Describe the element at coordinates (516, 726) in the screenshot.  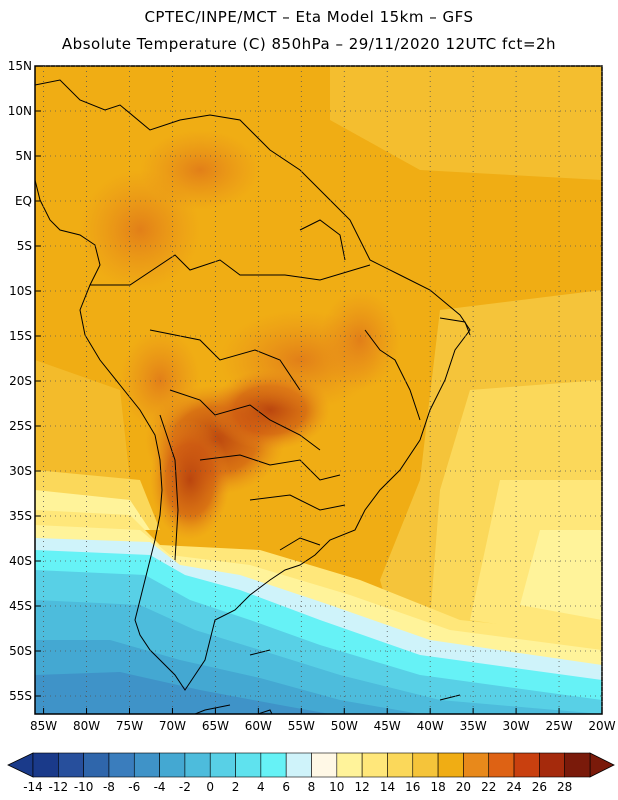
I see `lon-tick-label: 30W` at that location.